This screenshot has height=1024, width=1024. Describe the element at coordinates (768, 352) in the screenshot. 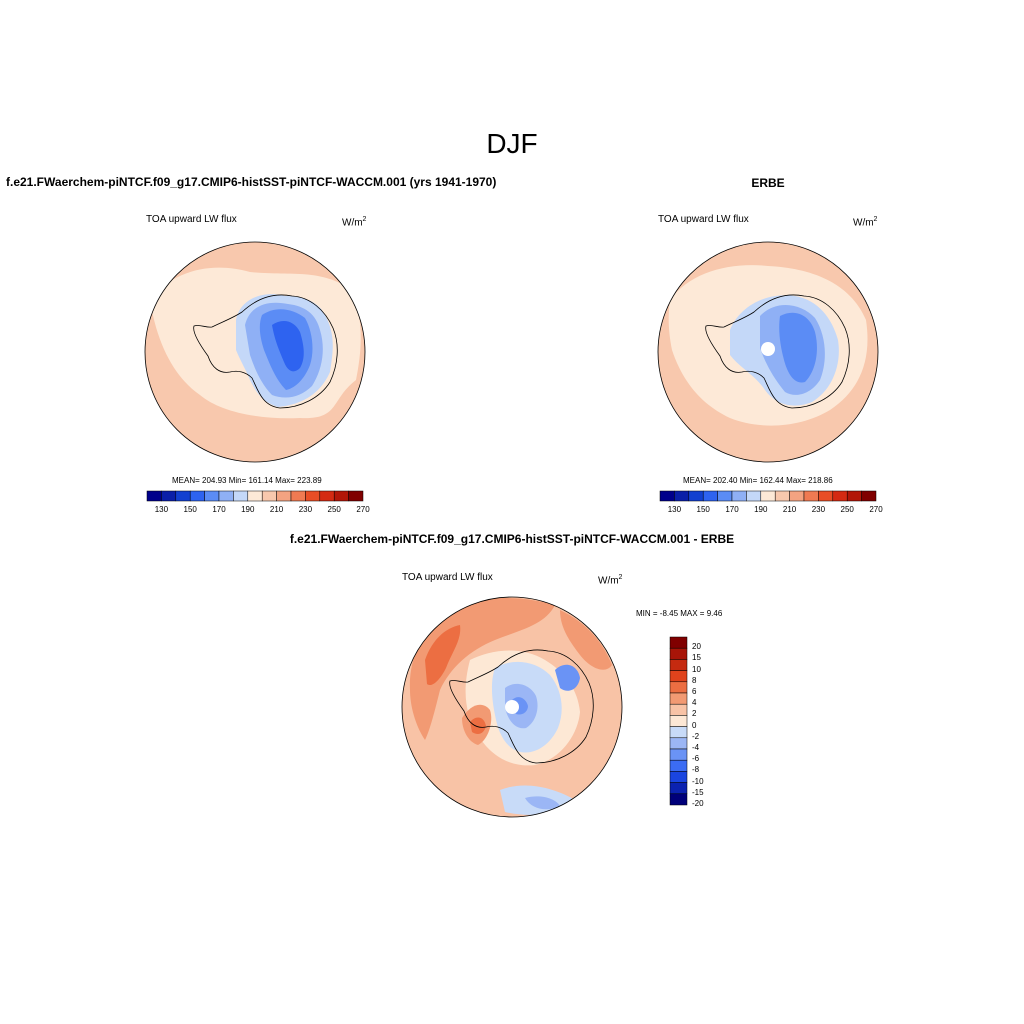

I see `obs-map` at that location.